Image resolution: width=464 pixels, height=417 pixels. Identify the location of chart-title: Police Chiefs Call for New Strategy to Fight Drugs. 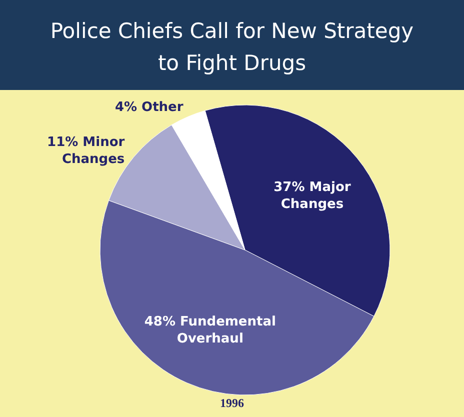
(232, 47).